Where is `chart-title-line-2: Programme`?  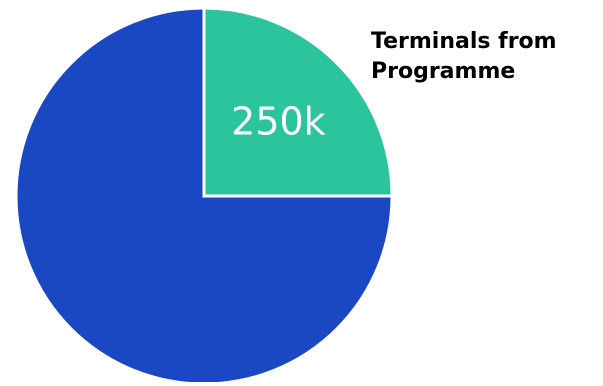
chart-title-line-2: Programme is located at coordinates (443, 71).